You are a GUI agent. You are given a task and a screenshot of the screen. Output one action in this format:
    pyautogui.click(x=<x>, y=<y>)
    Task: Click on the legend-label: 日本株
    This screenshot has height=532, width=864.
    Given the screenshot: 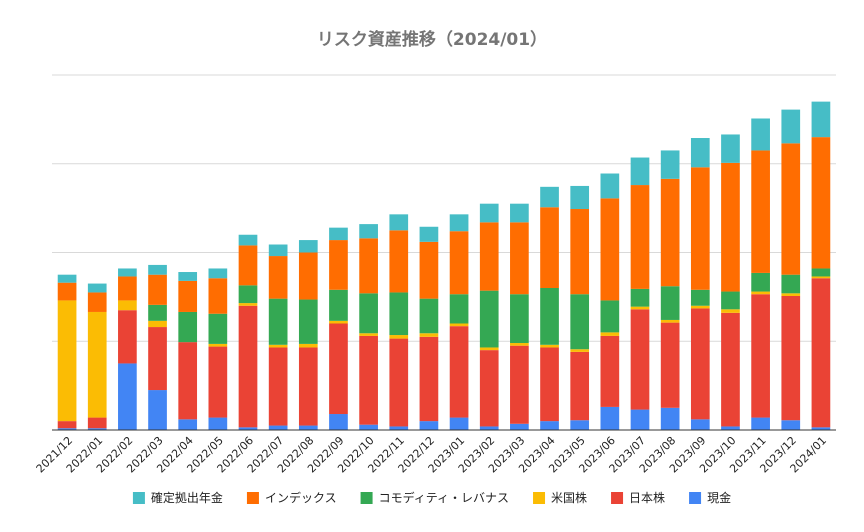 What is the action you would take?
    pyautogui.click(x=647, y=497)
    